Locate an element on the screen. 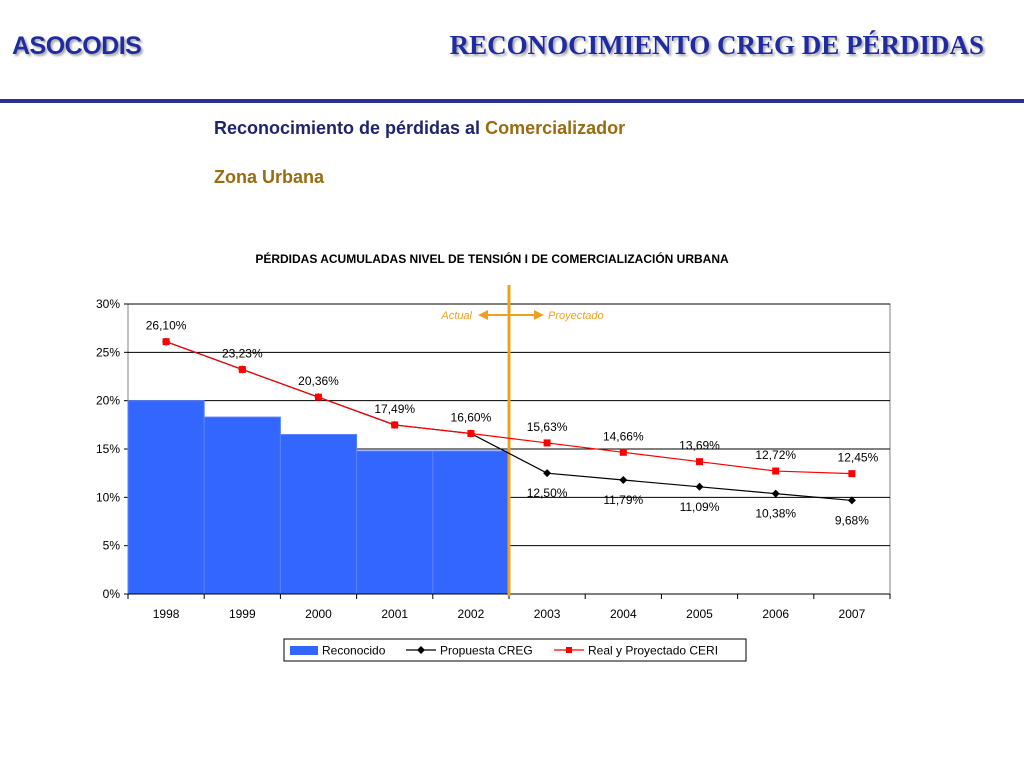 This screenshot has height=768, width=1024. legend-label-ceri: Real y Proyectado CERI is located at coordinates (653, 651).